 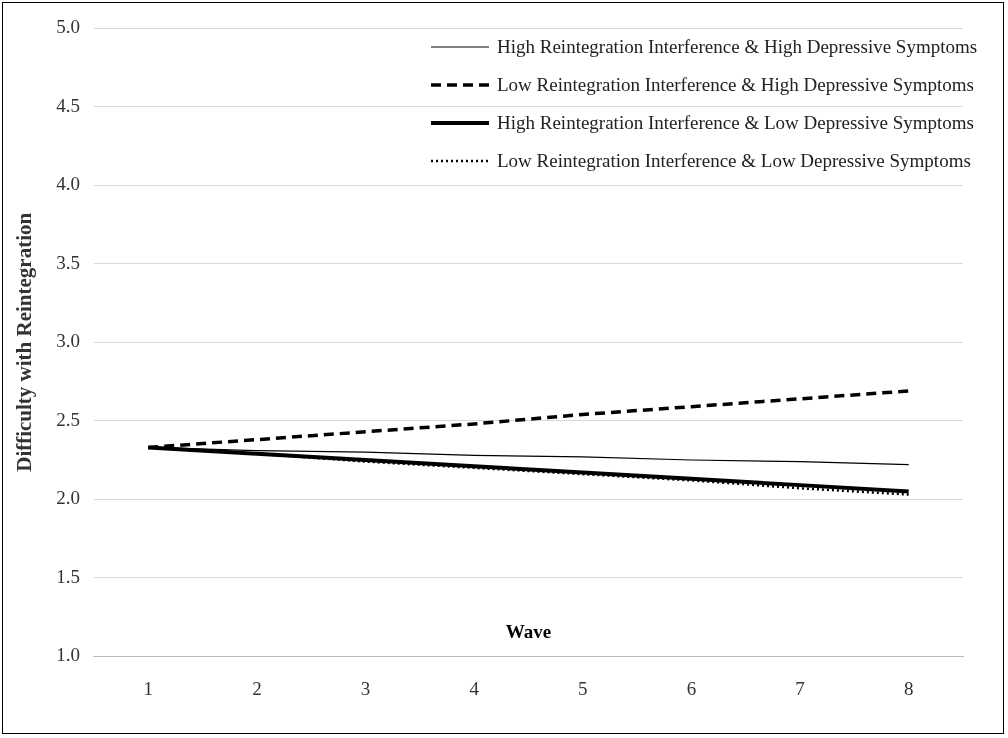 What do you see at coordinates (257, 688) in the screenshot?
I see `x-tick-label: 2` at bounding box center [257, 688].